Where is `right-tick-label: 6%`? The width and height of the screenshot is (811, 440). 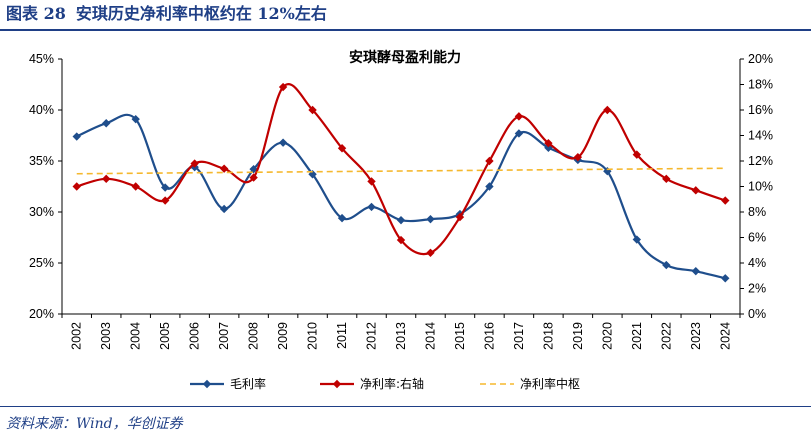
right-tick-label: 6% is located at coordinates (757, 238).